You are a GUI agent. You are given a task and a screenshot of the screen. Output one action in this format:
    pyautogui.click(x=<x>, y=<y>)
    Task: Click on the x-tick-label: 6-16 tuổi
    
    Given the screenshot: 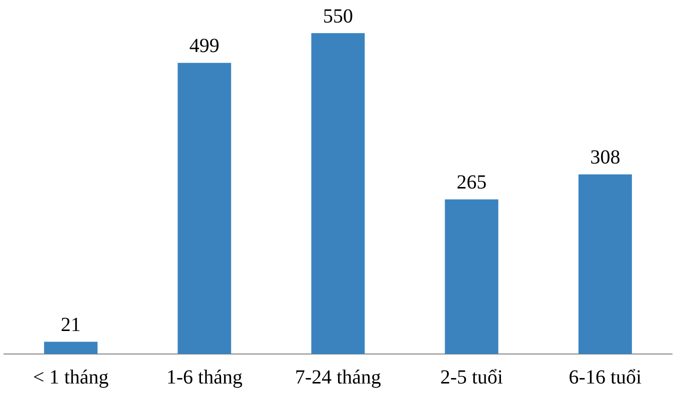 What is the action you would take?
    pyautogui.click(x=605, y=377)
    